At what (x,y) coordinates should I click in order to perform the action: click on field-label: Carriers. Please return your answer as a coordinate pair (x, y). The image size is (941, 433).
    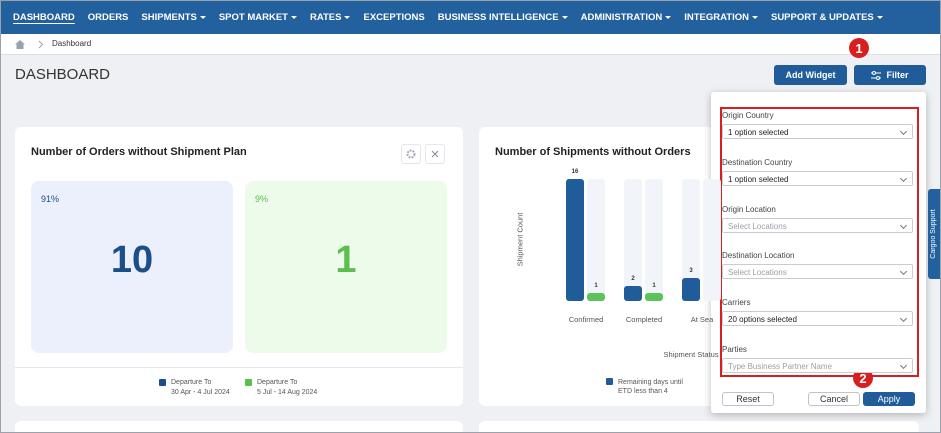
    Looking at the image, I should click on (736, 303).